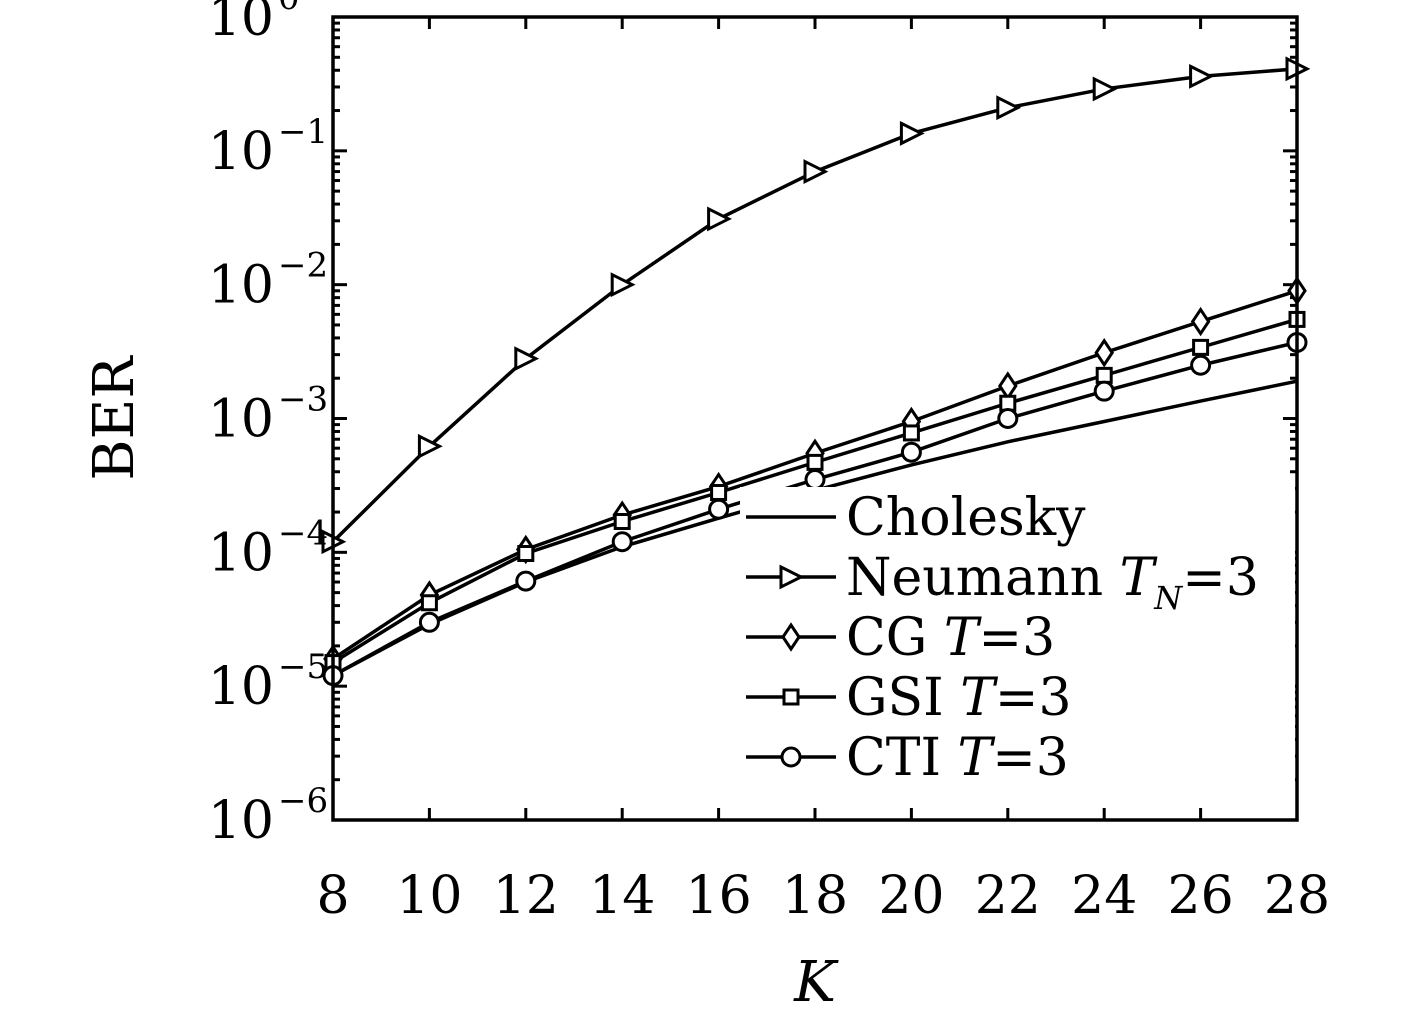 This screenshot has width=1417, height=1011. What do you see at coordinates (1008, 896) in the screenshot?
I see `x-tick-label: 22` at bounding box center [1008, 896].